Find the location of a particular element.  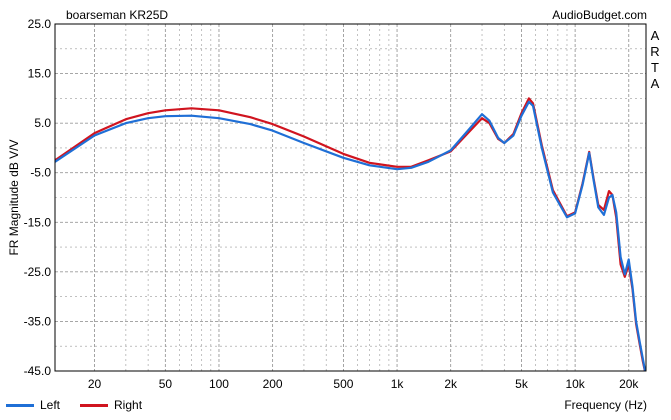

y-tick-label: 15.0 is located at coordinates (40, 74).